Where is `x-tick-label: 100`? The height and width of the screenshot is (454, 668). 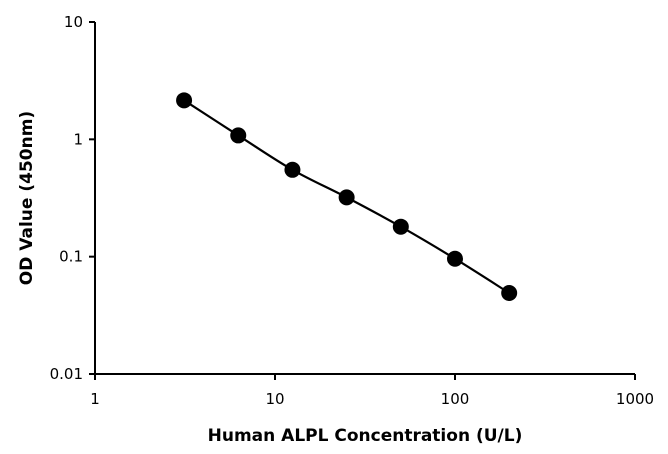
x-tick-label: 100 is located at coordinates (455, 399).